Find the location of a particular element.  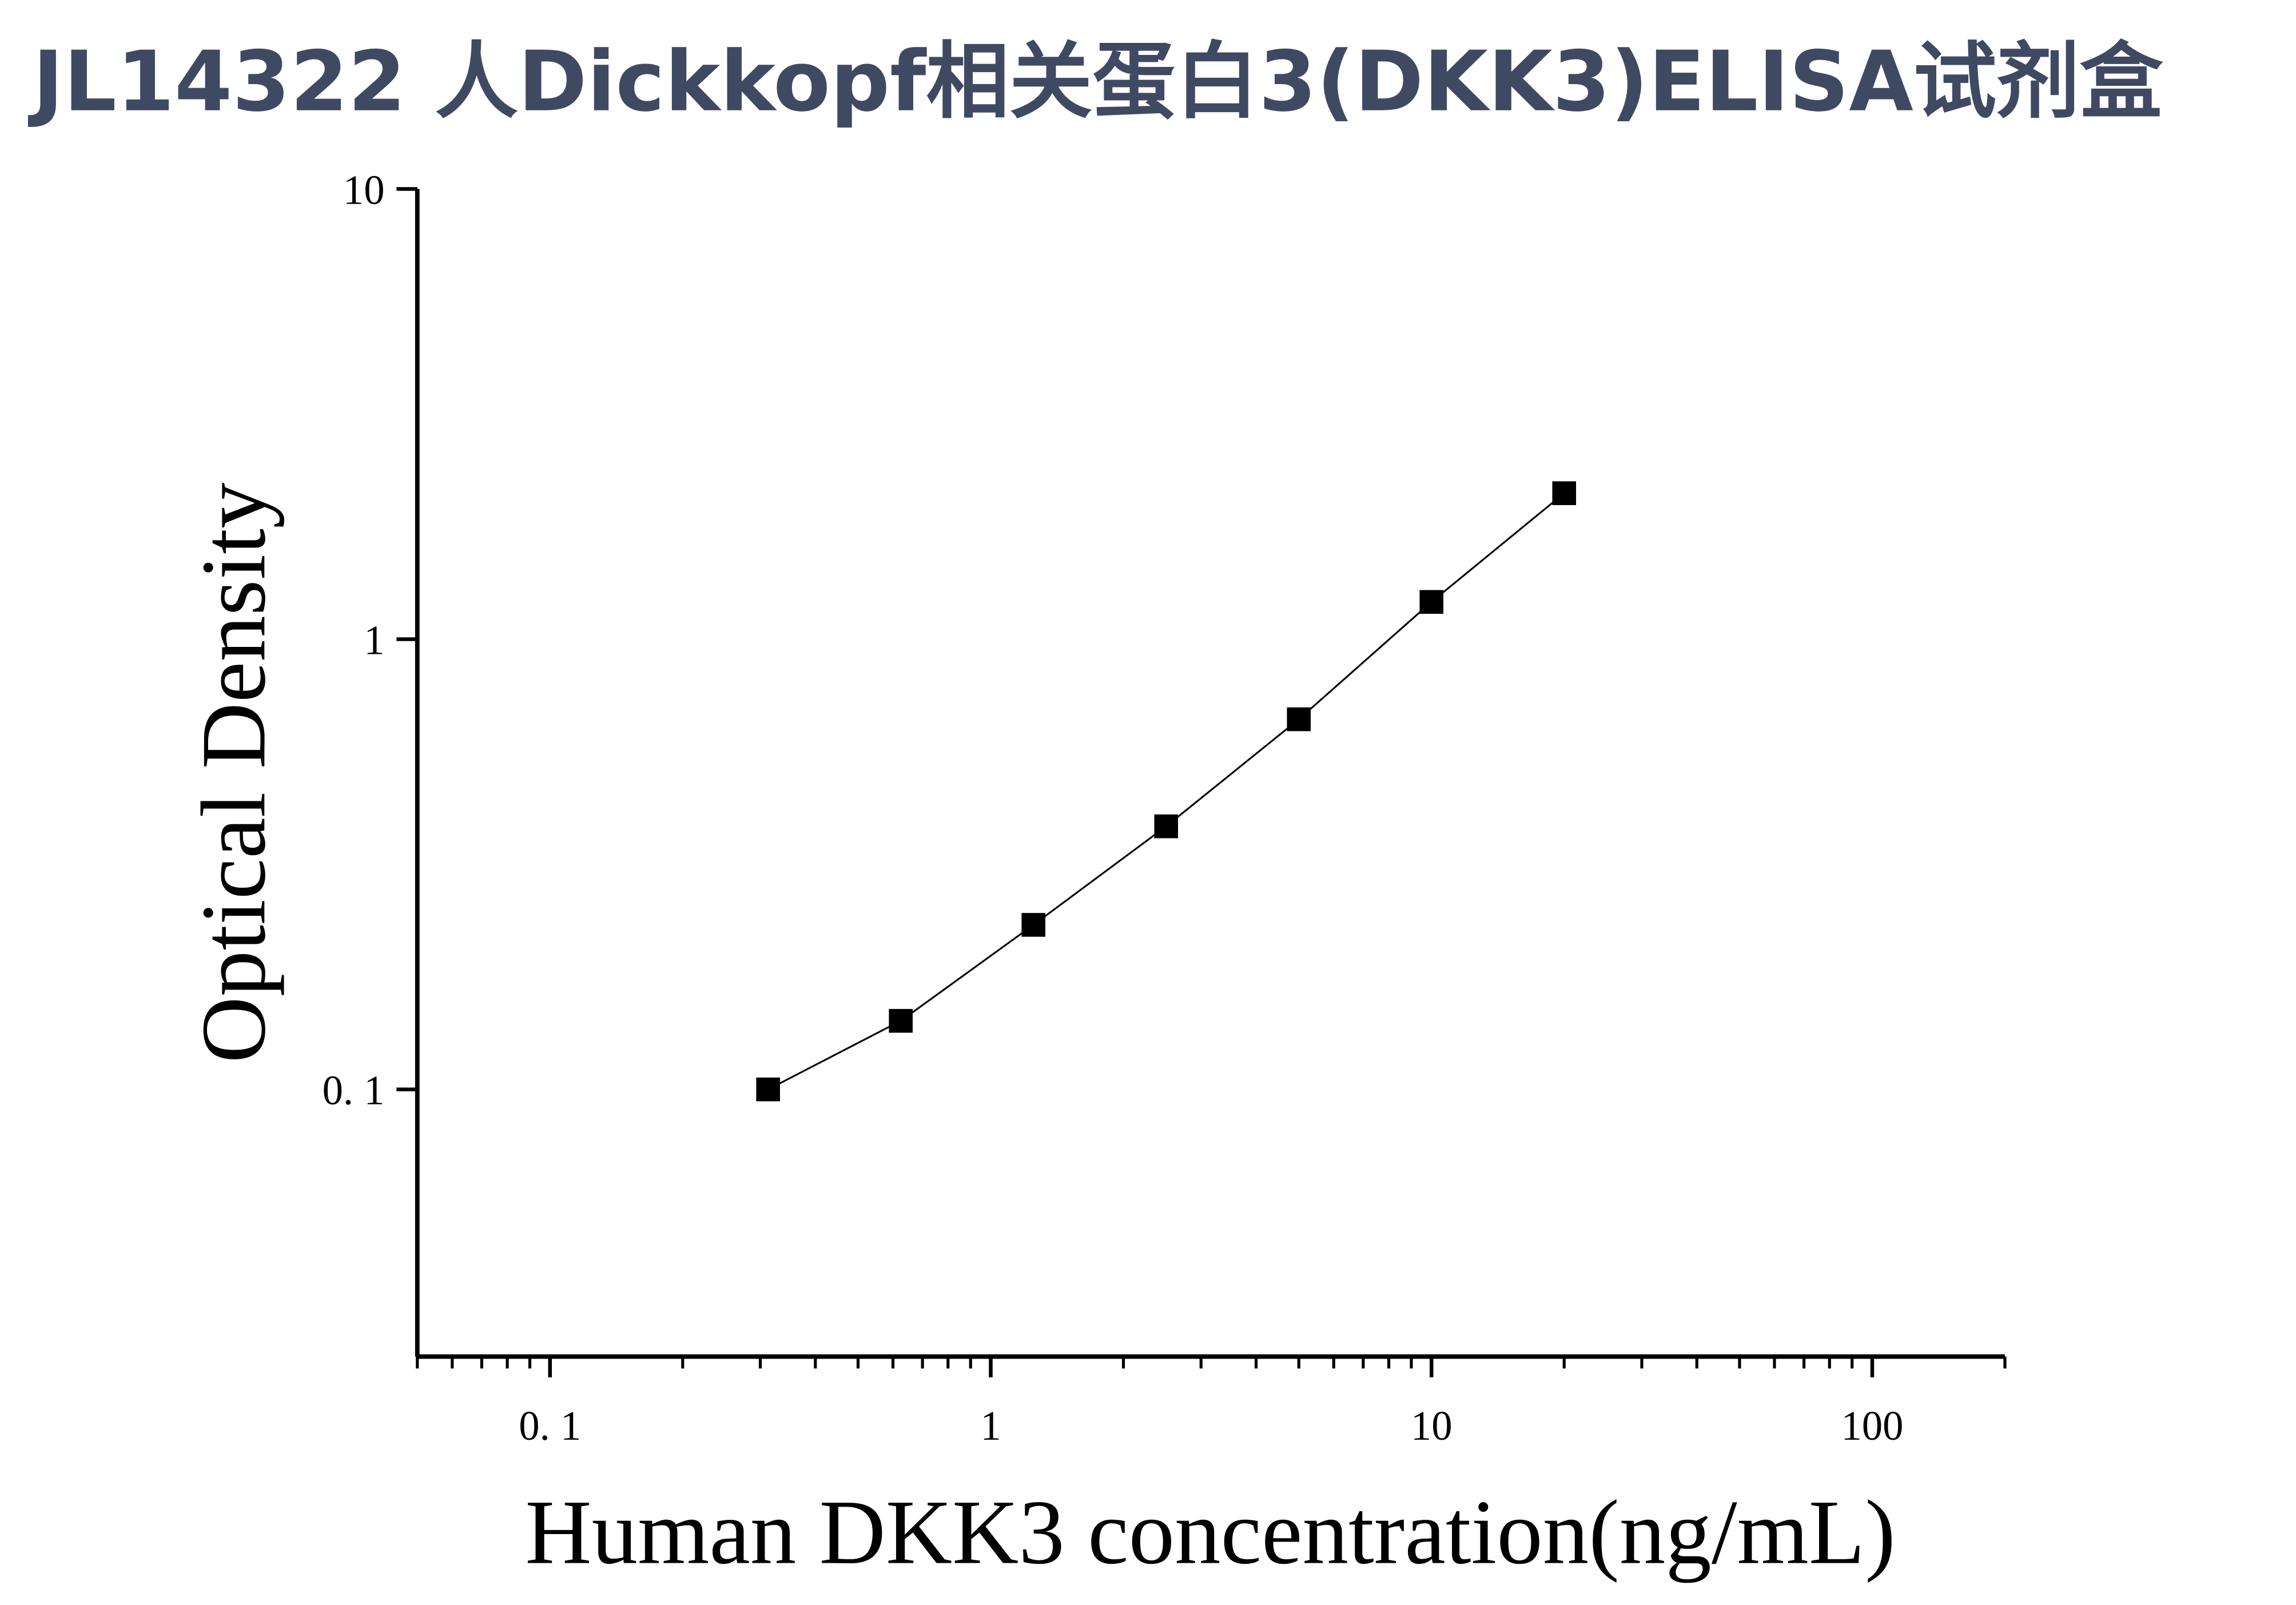

x-tick-label: 10 is located at coordinates (1432, 1426).